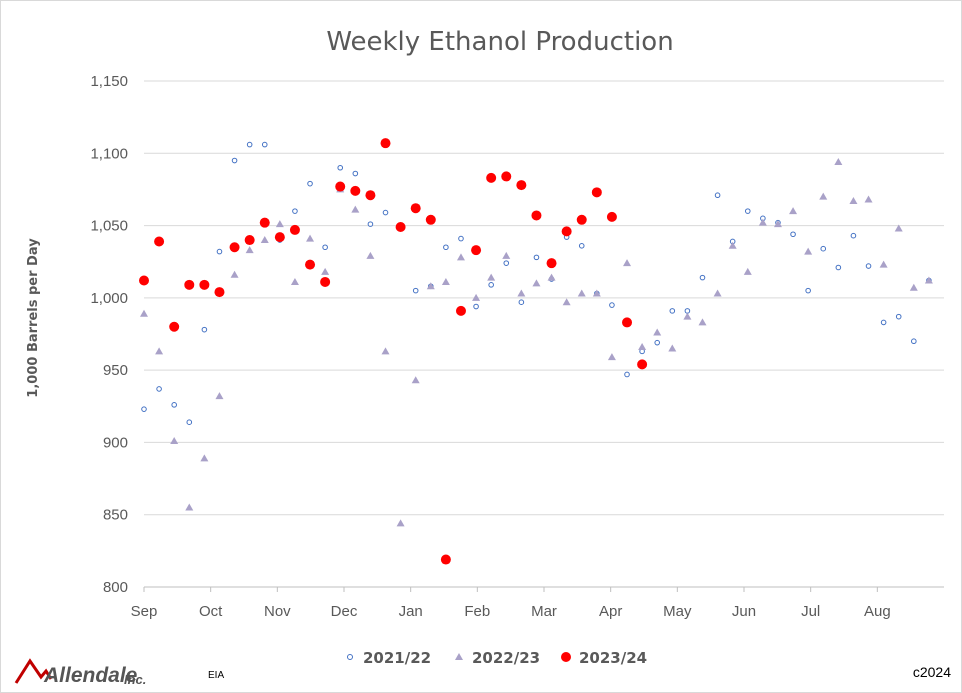  What do you see at coordinates (604, 658) in the screenshot?
I see `legend-item: 2023/24` at bounding box center [604, 658].